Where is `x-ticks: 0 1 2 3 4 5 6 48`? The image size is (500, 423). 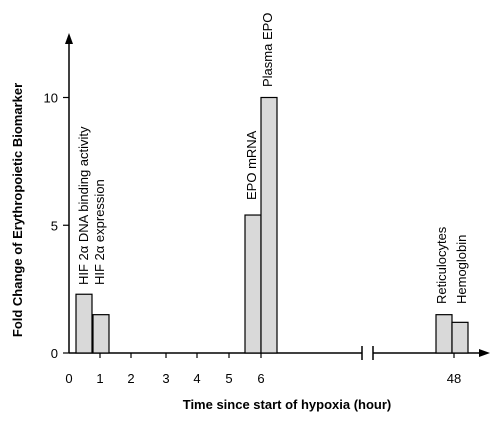 x-ticks: 0 1 2 3 4 5 6 48 is located at coordinates (263, 369).